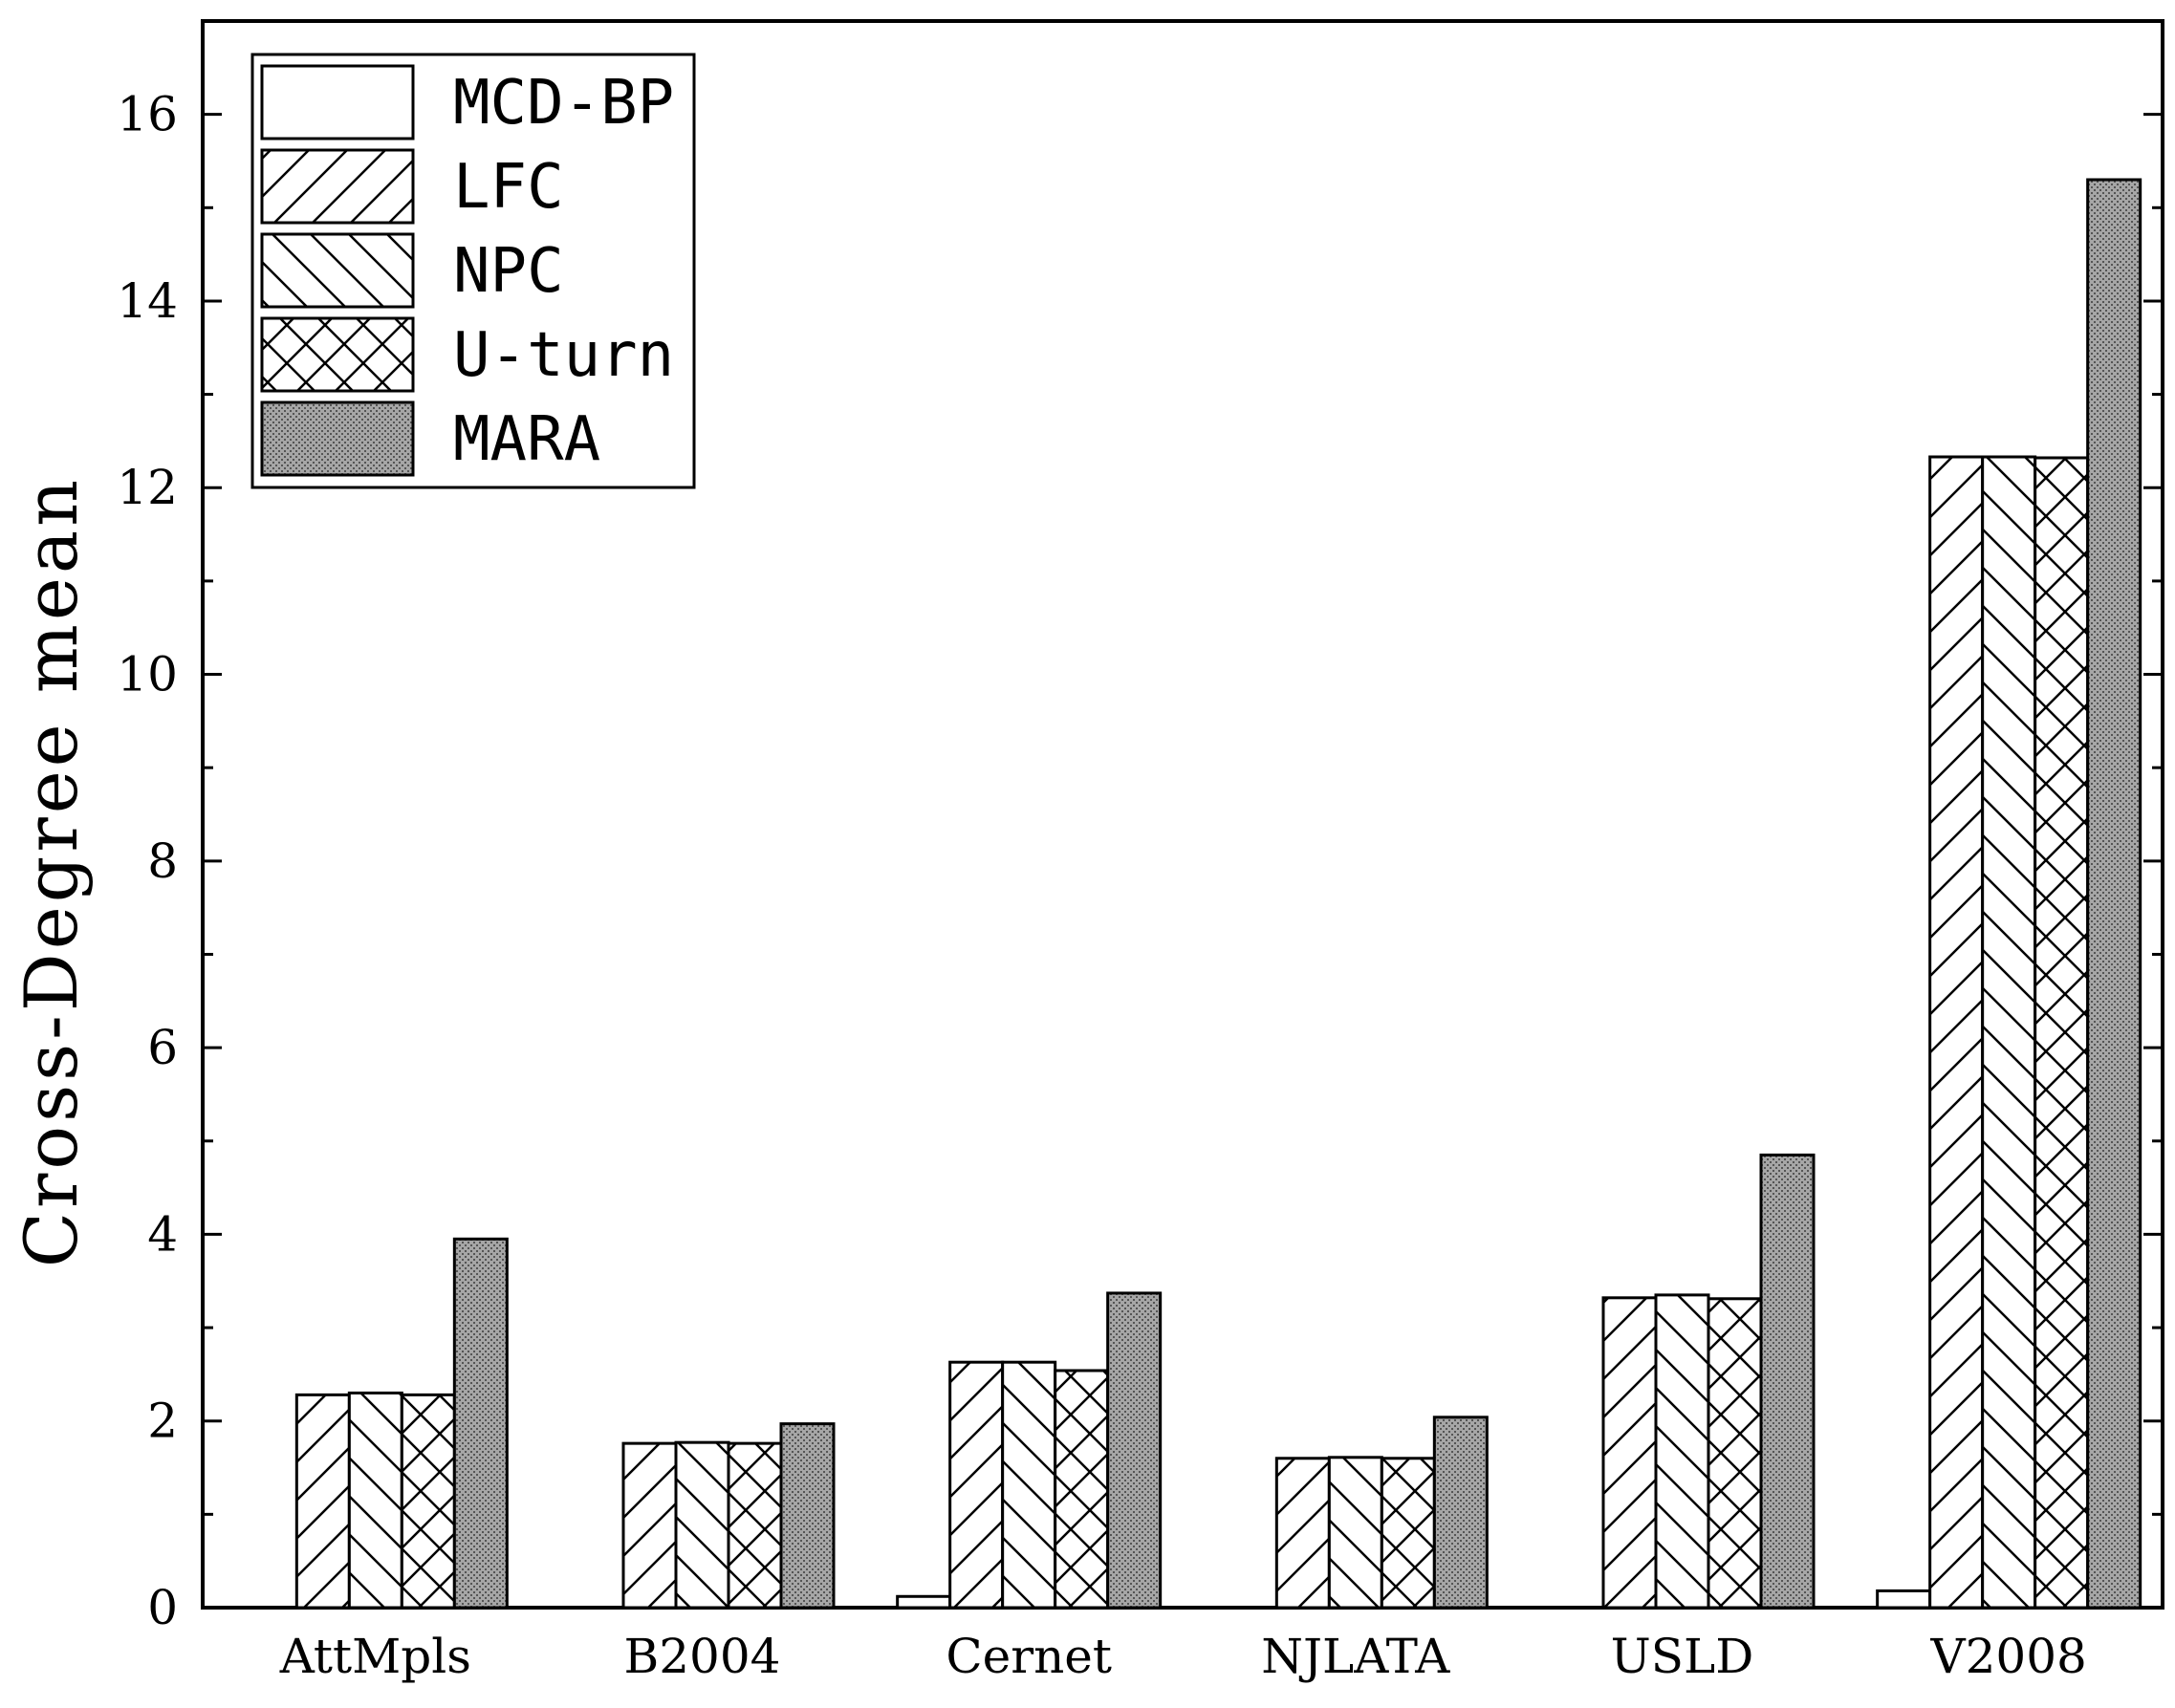 The height and width of the screenshot is (1708, 2175). What do you see at coordinates (51, 871) in the screenshot?
I see `y-axis-title: Cross-Degree mean` at bounding box center [51, 871].